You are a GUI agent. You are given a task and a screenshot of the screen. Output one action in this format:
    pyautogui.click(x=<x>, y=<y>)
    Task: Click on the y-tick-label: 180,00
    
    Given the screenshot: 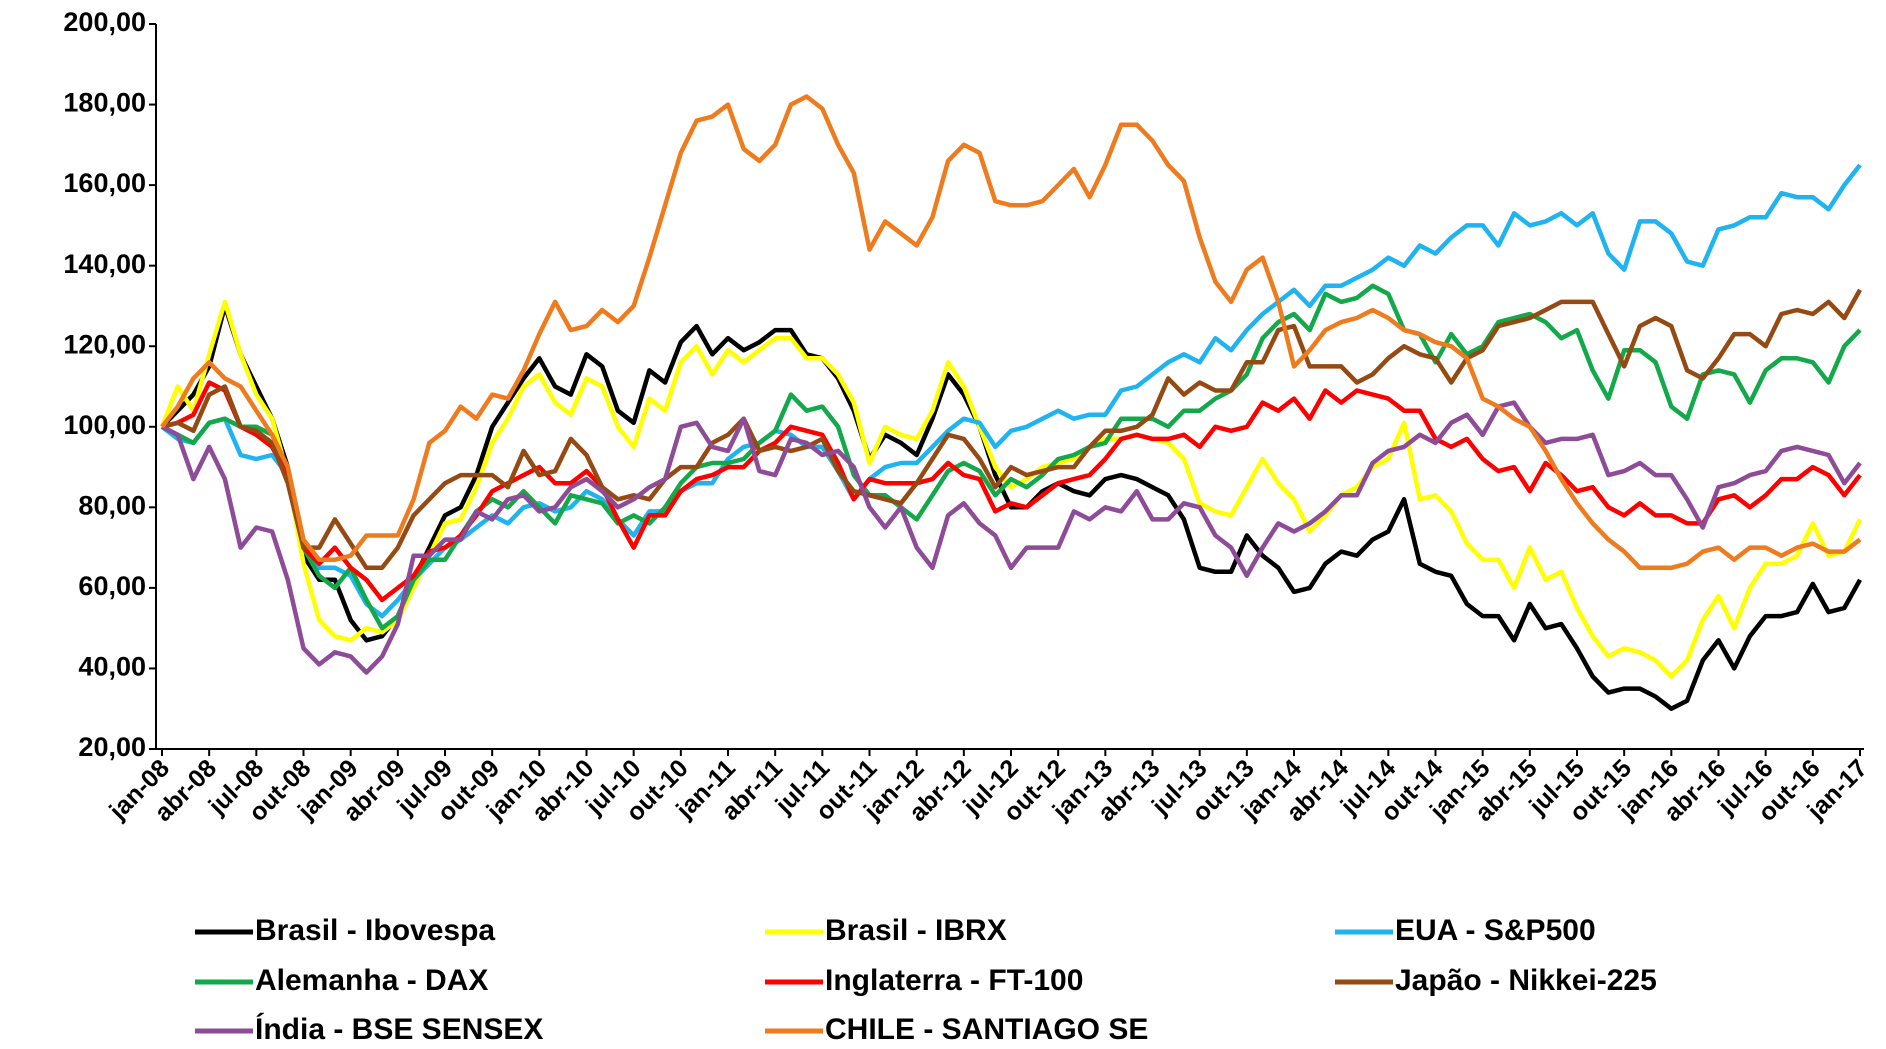 What is the action you would take?
    pyautogui.click(x=104, y=103)
    